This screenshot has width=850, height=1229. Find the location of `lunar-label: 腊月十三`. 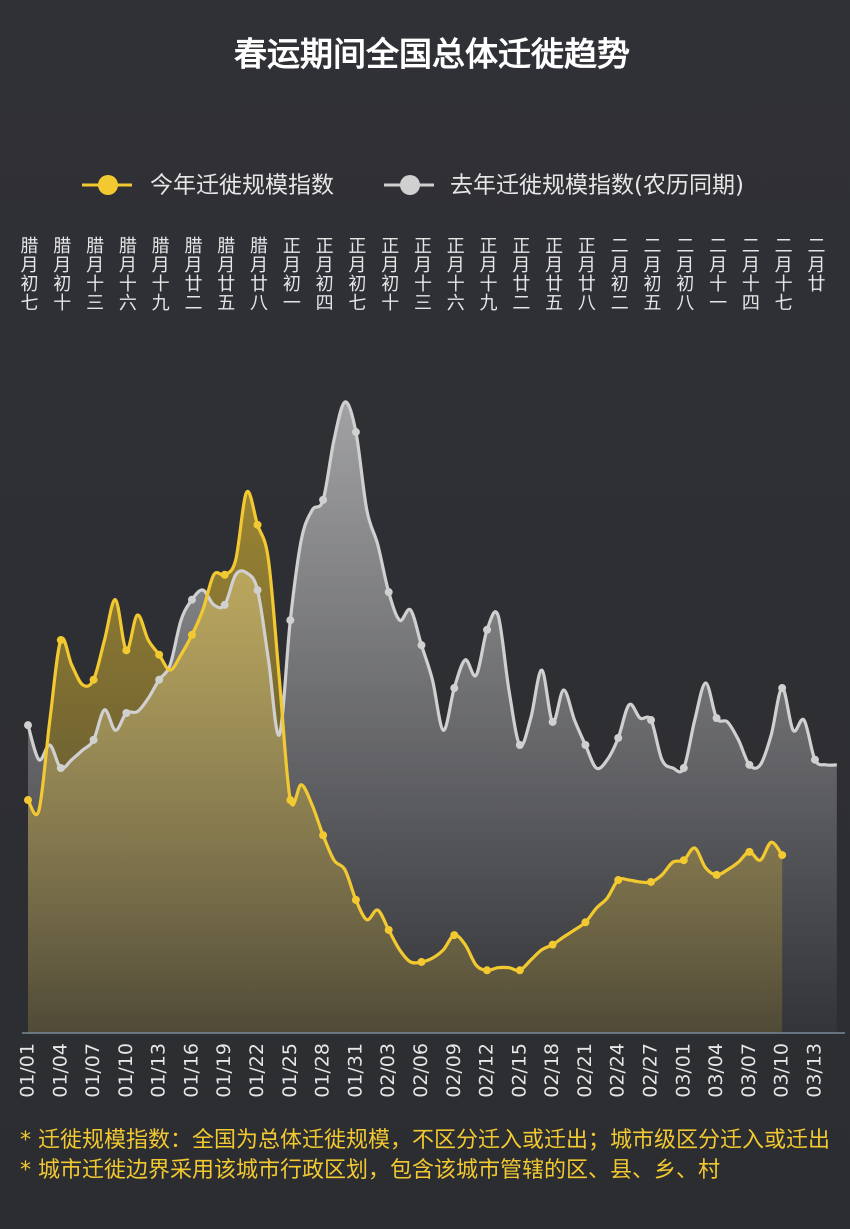

lunar-label: 腊月十三 is located at coordinates (93, 274).